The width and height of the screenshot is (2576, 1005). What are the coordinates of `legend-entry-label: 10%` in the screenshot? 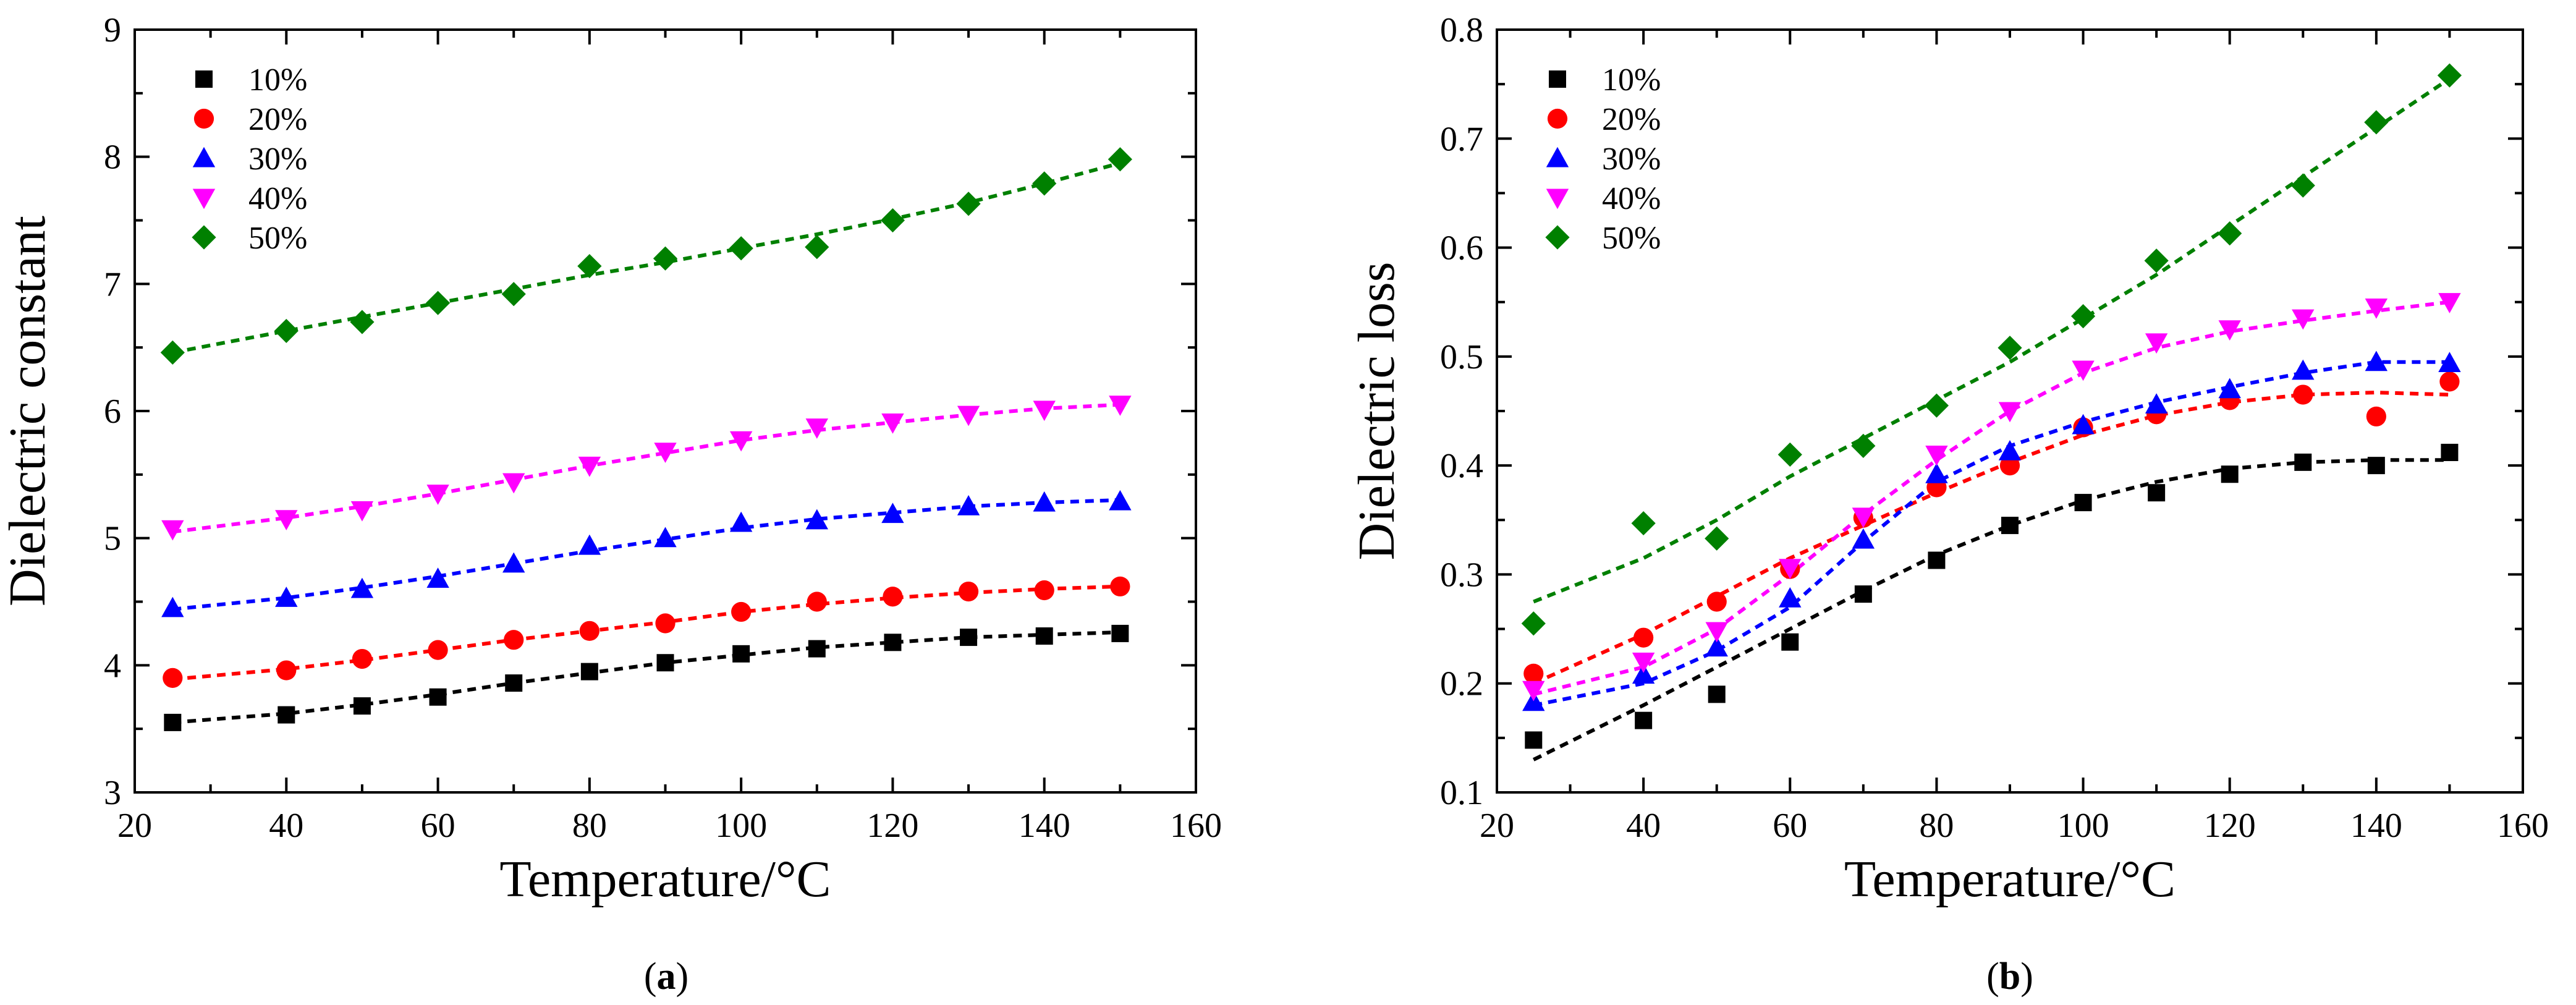 It's located at (277, 80).